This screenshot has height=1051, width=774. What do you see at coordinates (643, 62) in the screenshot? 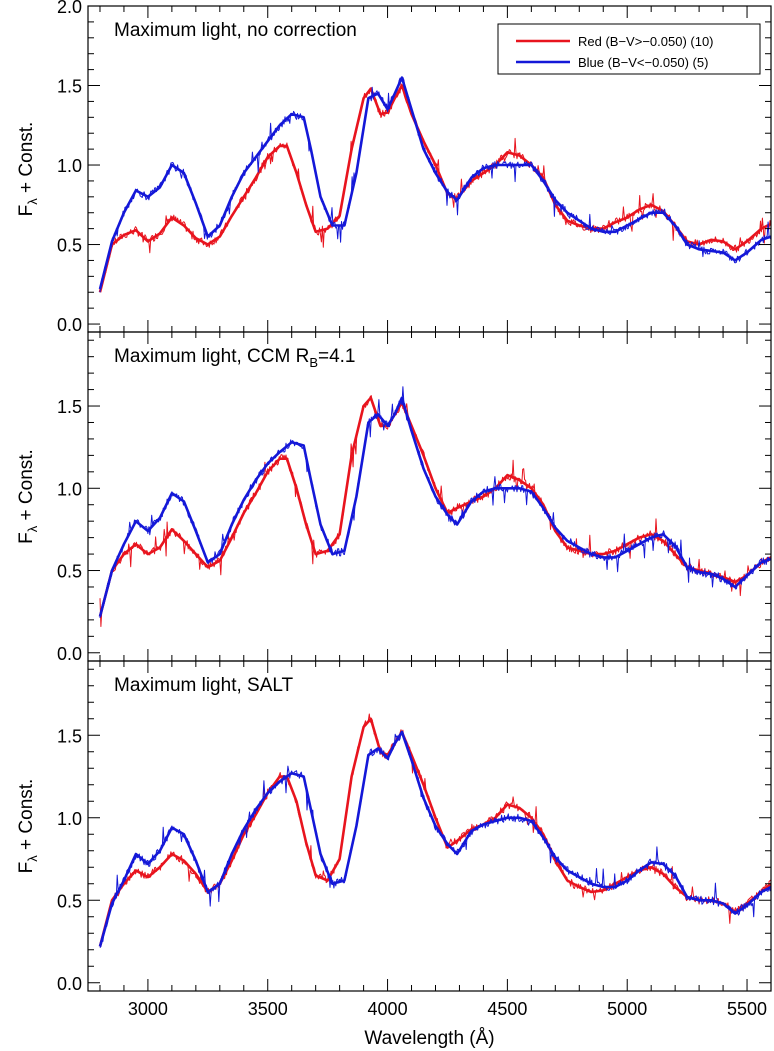
I see `legend-label: Blue (B−V<−0.050) (5)` at bounding box center [643, 62].